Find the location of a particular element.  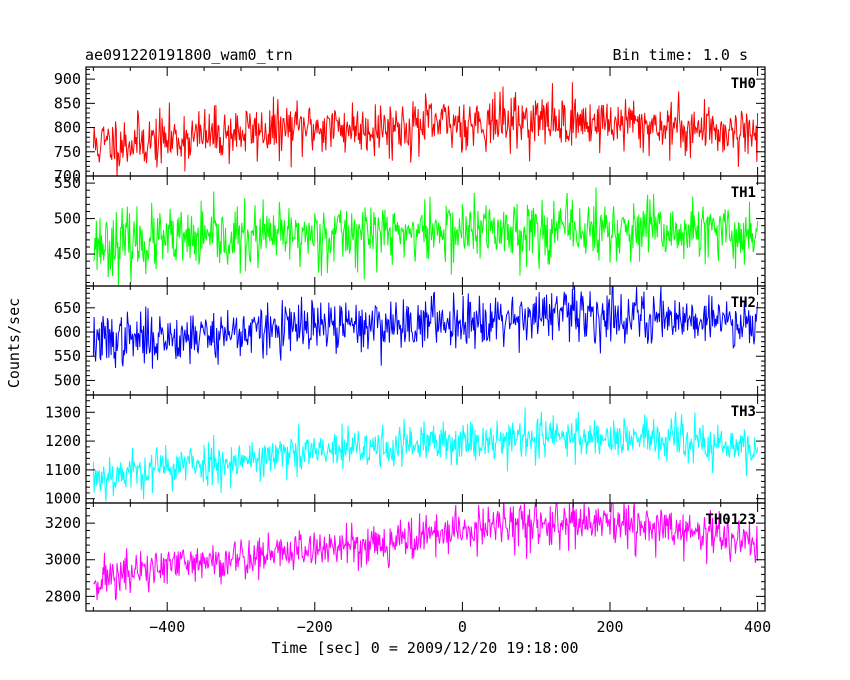

panel-th3: 1000 1100 1200 1300 TH3 is located at coordinates (405, 451).